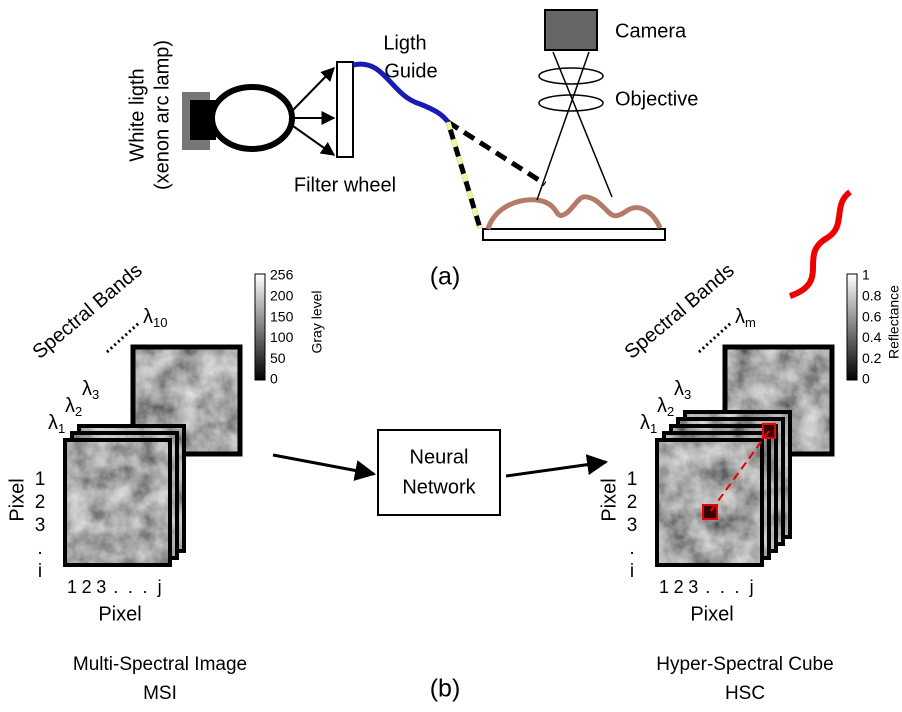  Describe the element at coordinates (160, 322) in the screenshot. I see `band-subscript: 10` at that location.